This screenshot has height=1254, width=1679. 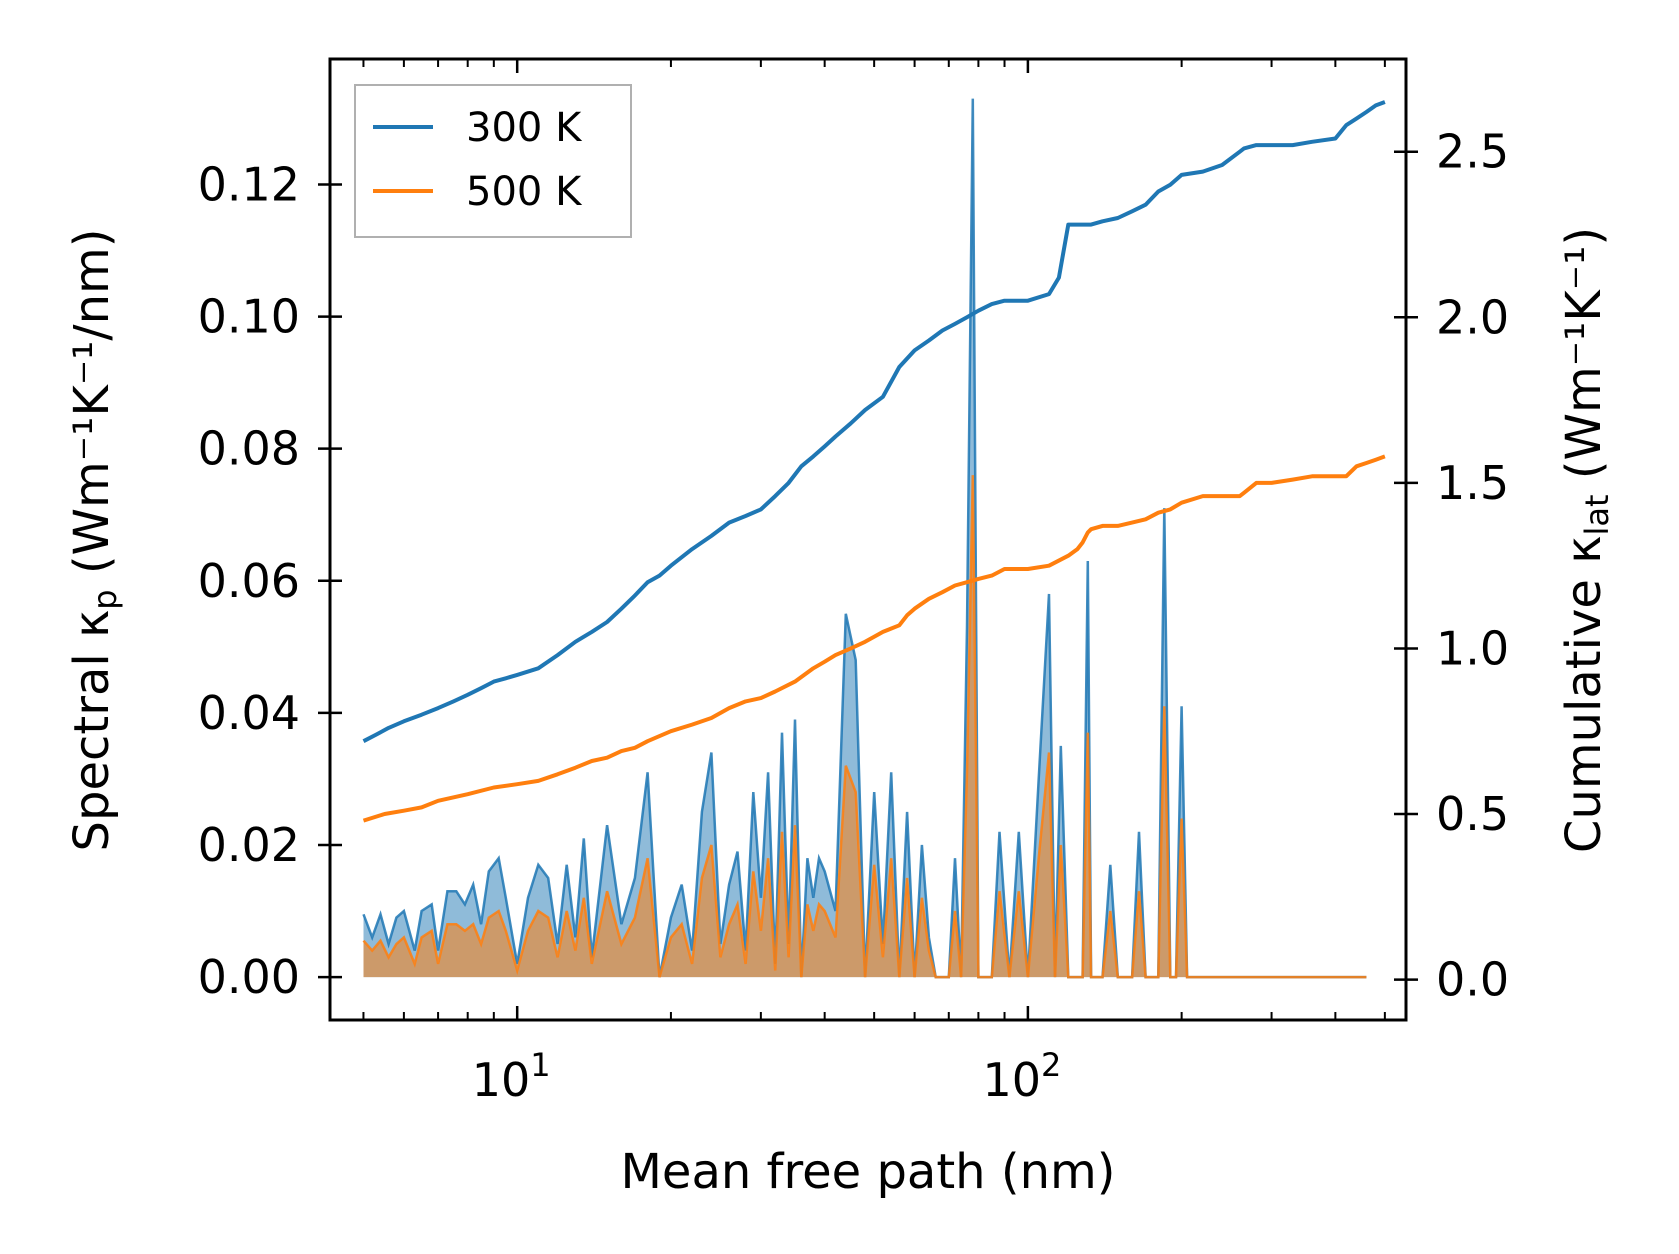 I want to click on y-left-tick-label: 0.12, so click(x=249, y=184).